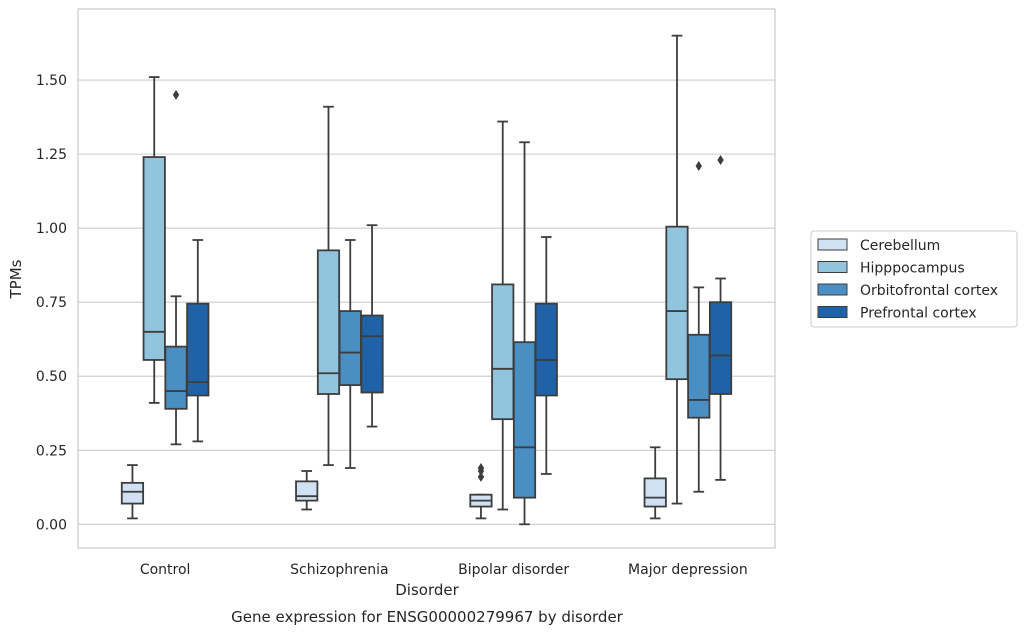 Image resolution: width=1028 pixels, height=634 pixels. Describe the element at coordinates (918, 314) in the screenshot. I see `legend-label: Prefrontal cortex` at that location.